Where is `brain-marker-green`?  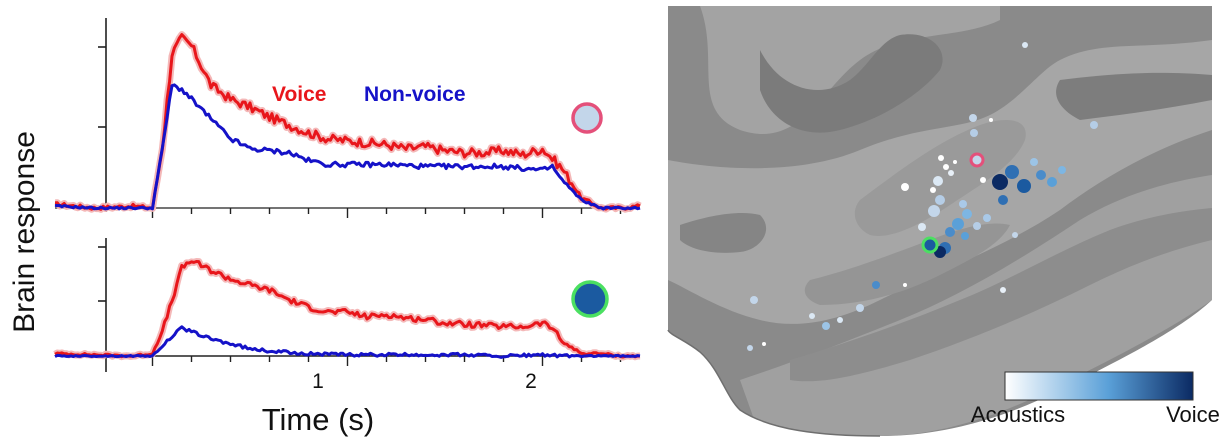
brain-marker-green is located at coordinates (930, 245).